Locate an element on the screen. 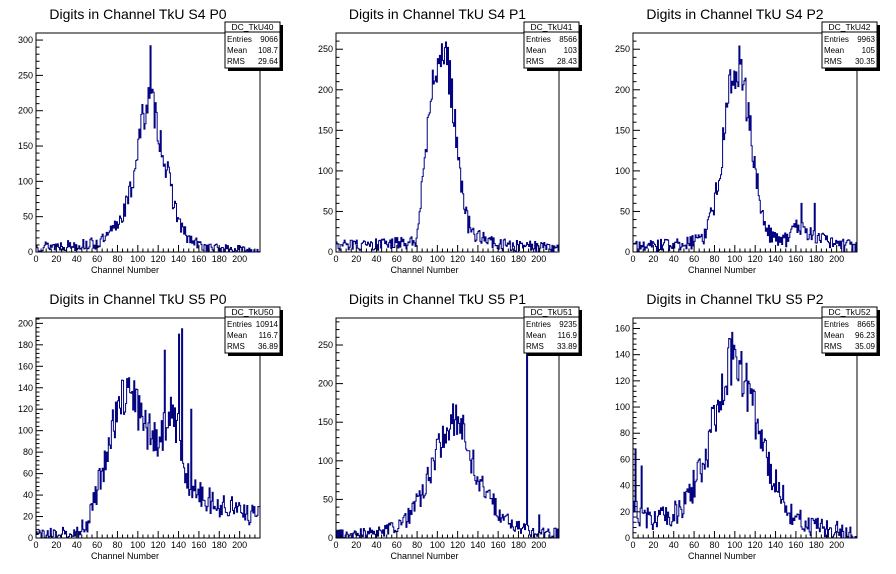  chart-title: Digits in Channel TkU S5 P2 is located at coordinates (734, 299).